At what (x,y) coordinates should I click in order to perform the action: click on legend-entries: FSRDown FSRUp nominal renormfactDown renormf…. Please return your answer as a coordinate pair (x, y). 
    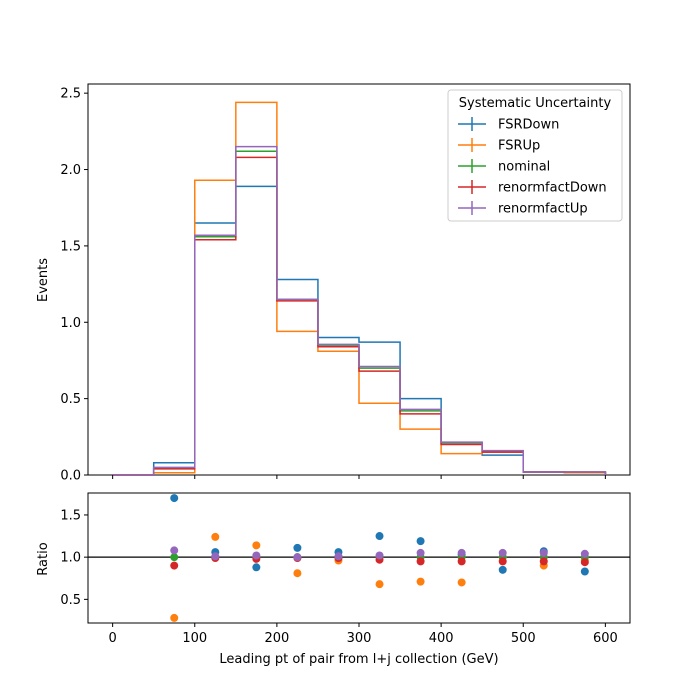
    Looking at the image, I should click on (532, 167).